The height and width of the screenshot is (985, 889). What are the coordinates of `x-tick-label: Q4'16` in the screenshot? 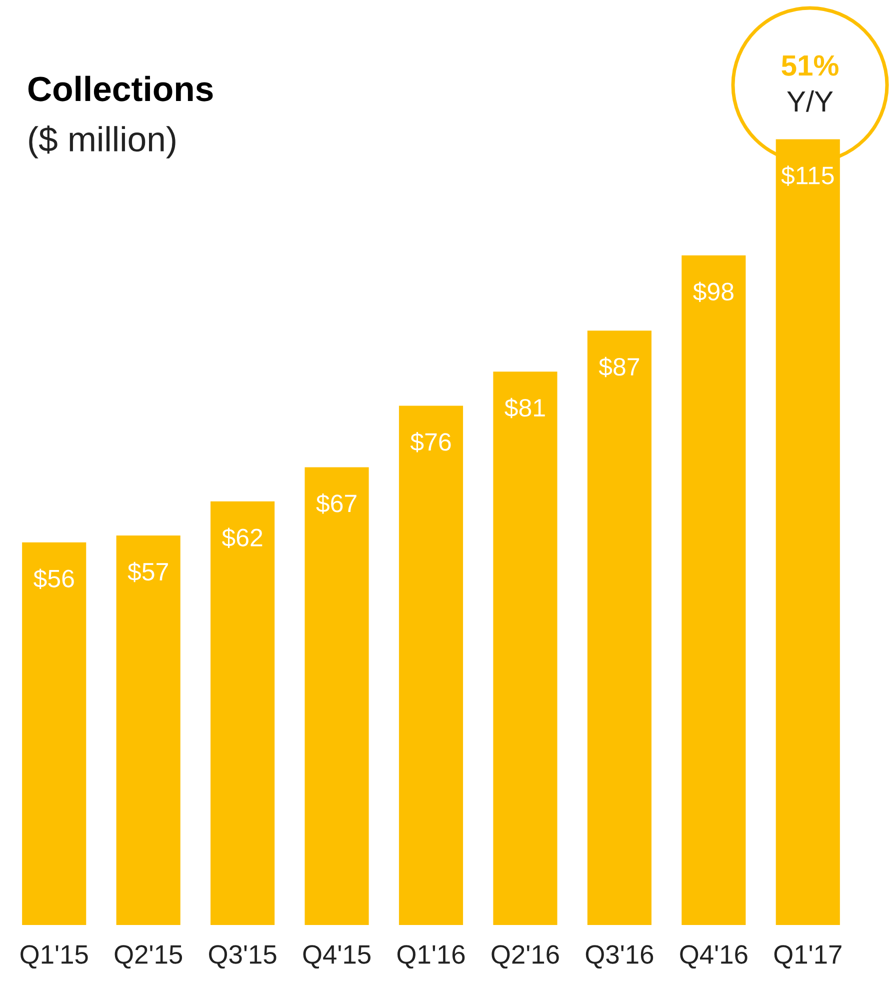 It's located at (714, 957).